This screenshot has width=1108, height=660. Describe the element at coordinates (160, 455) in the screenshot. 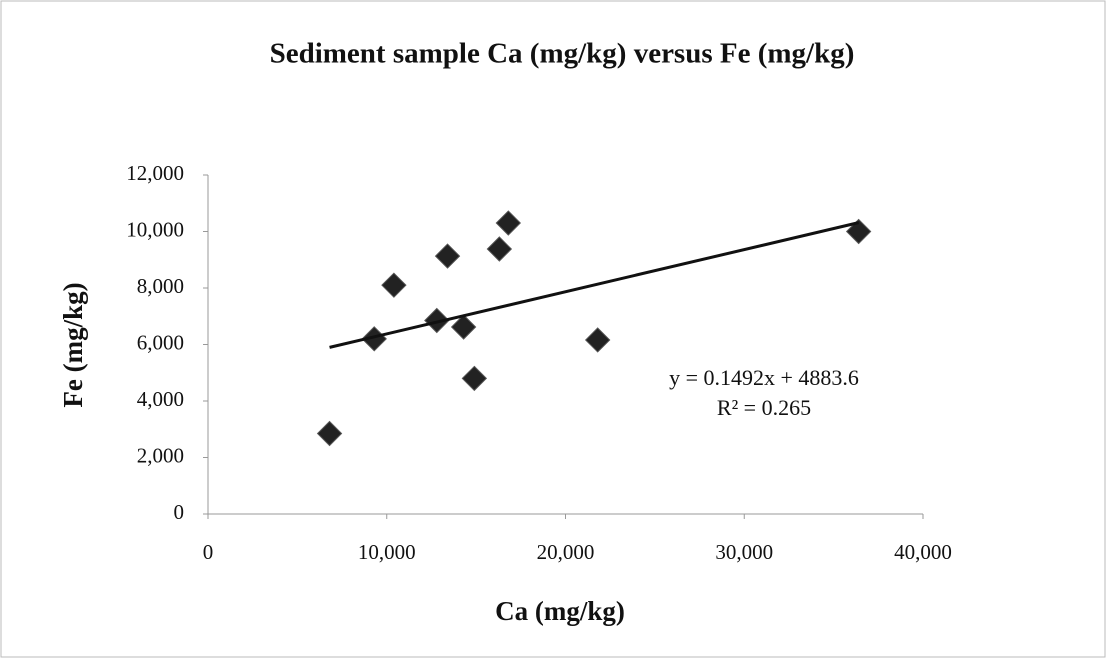

I see `y-tick-label: 2,000` at that location.